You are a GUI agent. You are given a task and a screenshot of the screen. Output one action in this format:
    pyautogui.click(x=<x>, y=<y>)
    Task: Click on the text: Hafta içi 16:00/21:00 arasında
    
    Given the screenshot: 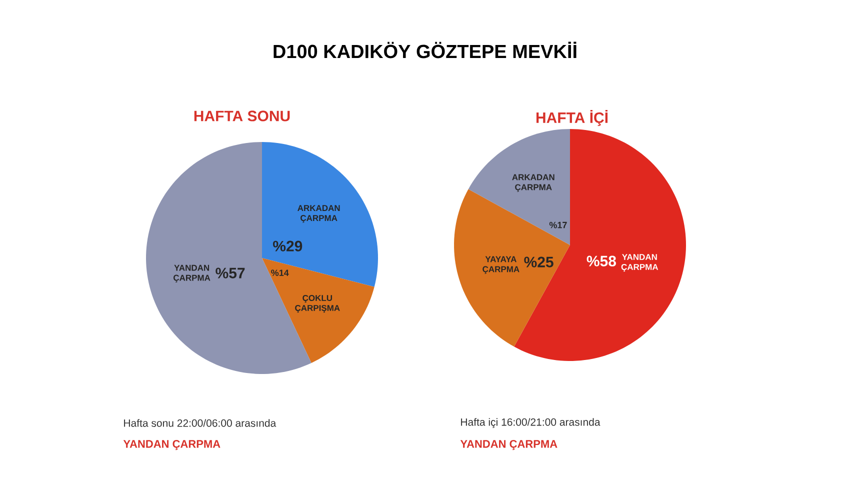 What is the action you would take?
    pyautogui.click(x=530, y=423)
    